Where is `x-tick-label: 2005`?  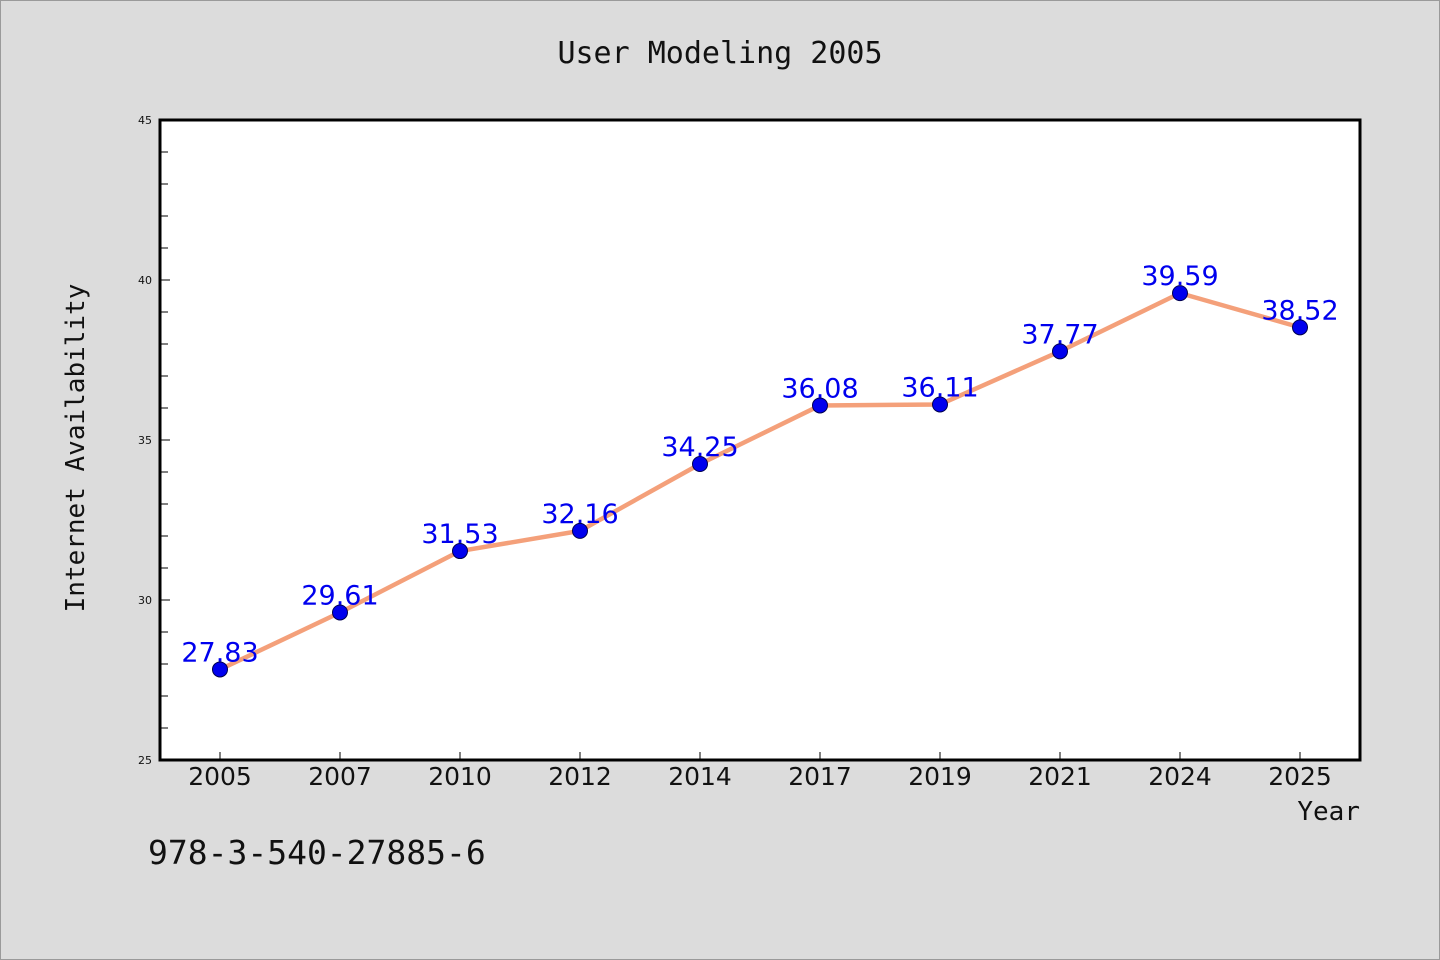 x-tick-label: 2005 is located at coordinates (220, 776).